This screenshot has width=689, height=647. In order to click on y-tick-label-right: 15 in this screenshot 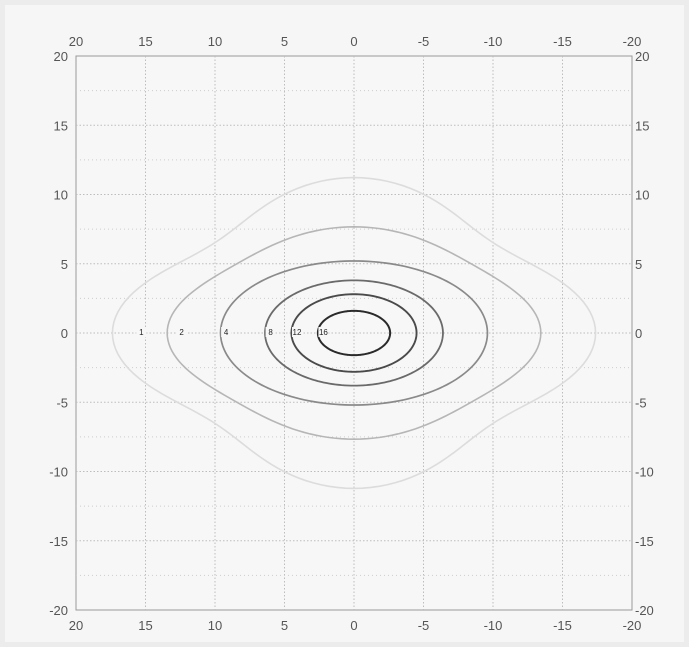, I will do `click(642, 125)`.